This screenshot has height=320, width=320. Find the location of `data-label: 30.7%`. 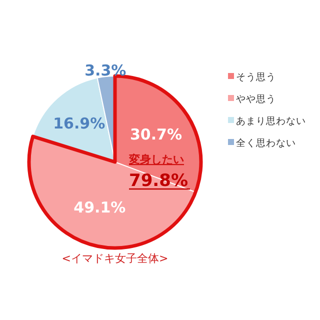

data-label: 30.7% is located at coordinates (156, 135).